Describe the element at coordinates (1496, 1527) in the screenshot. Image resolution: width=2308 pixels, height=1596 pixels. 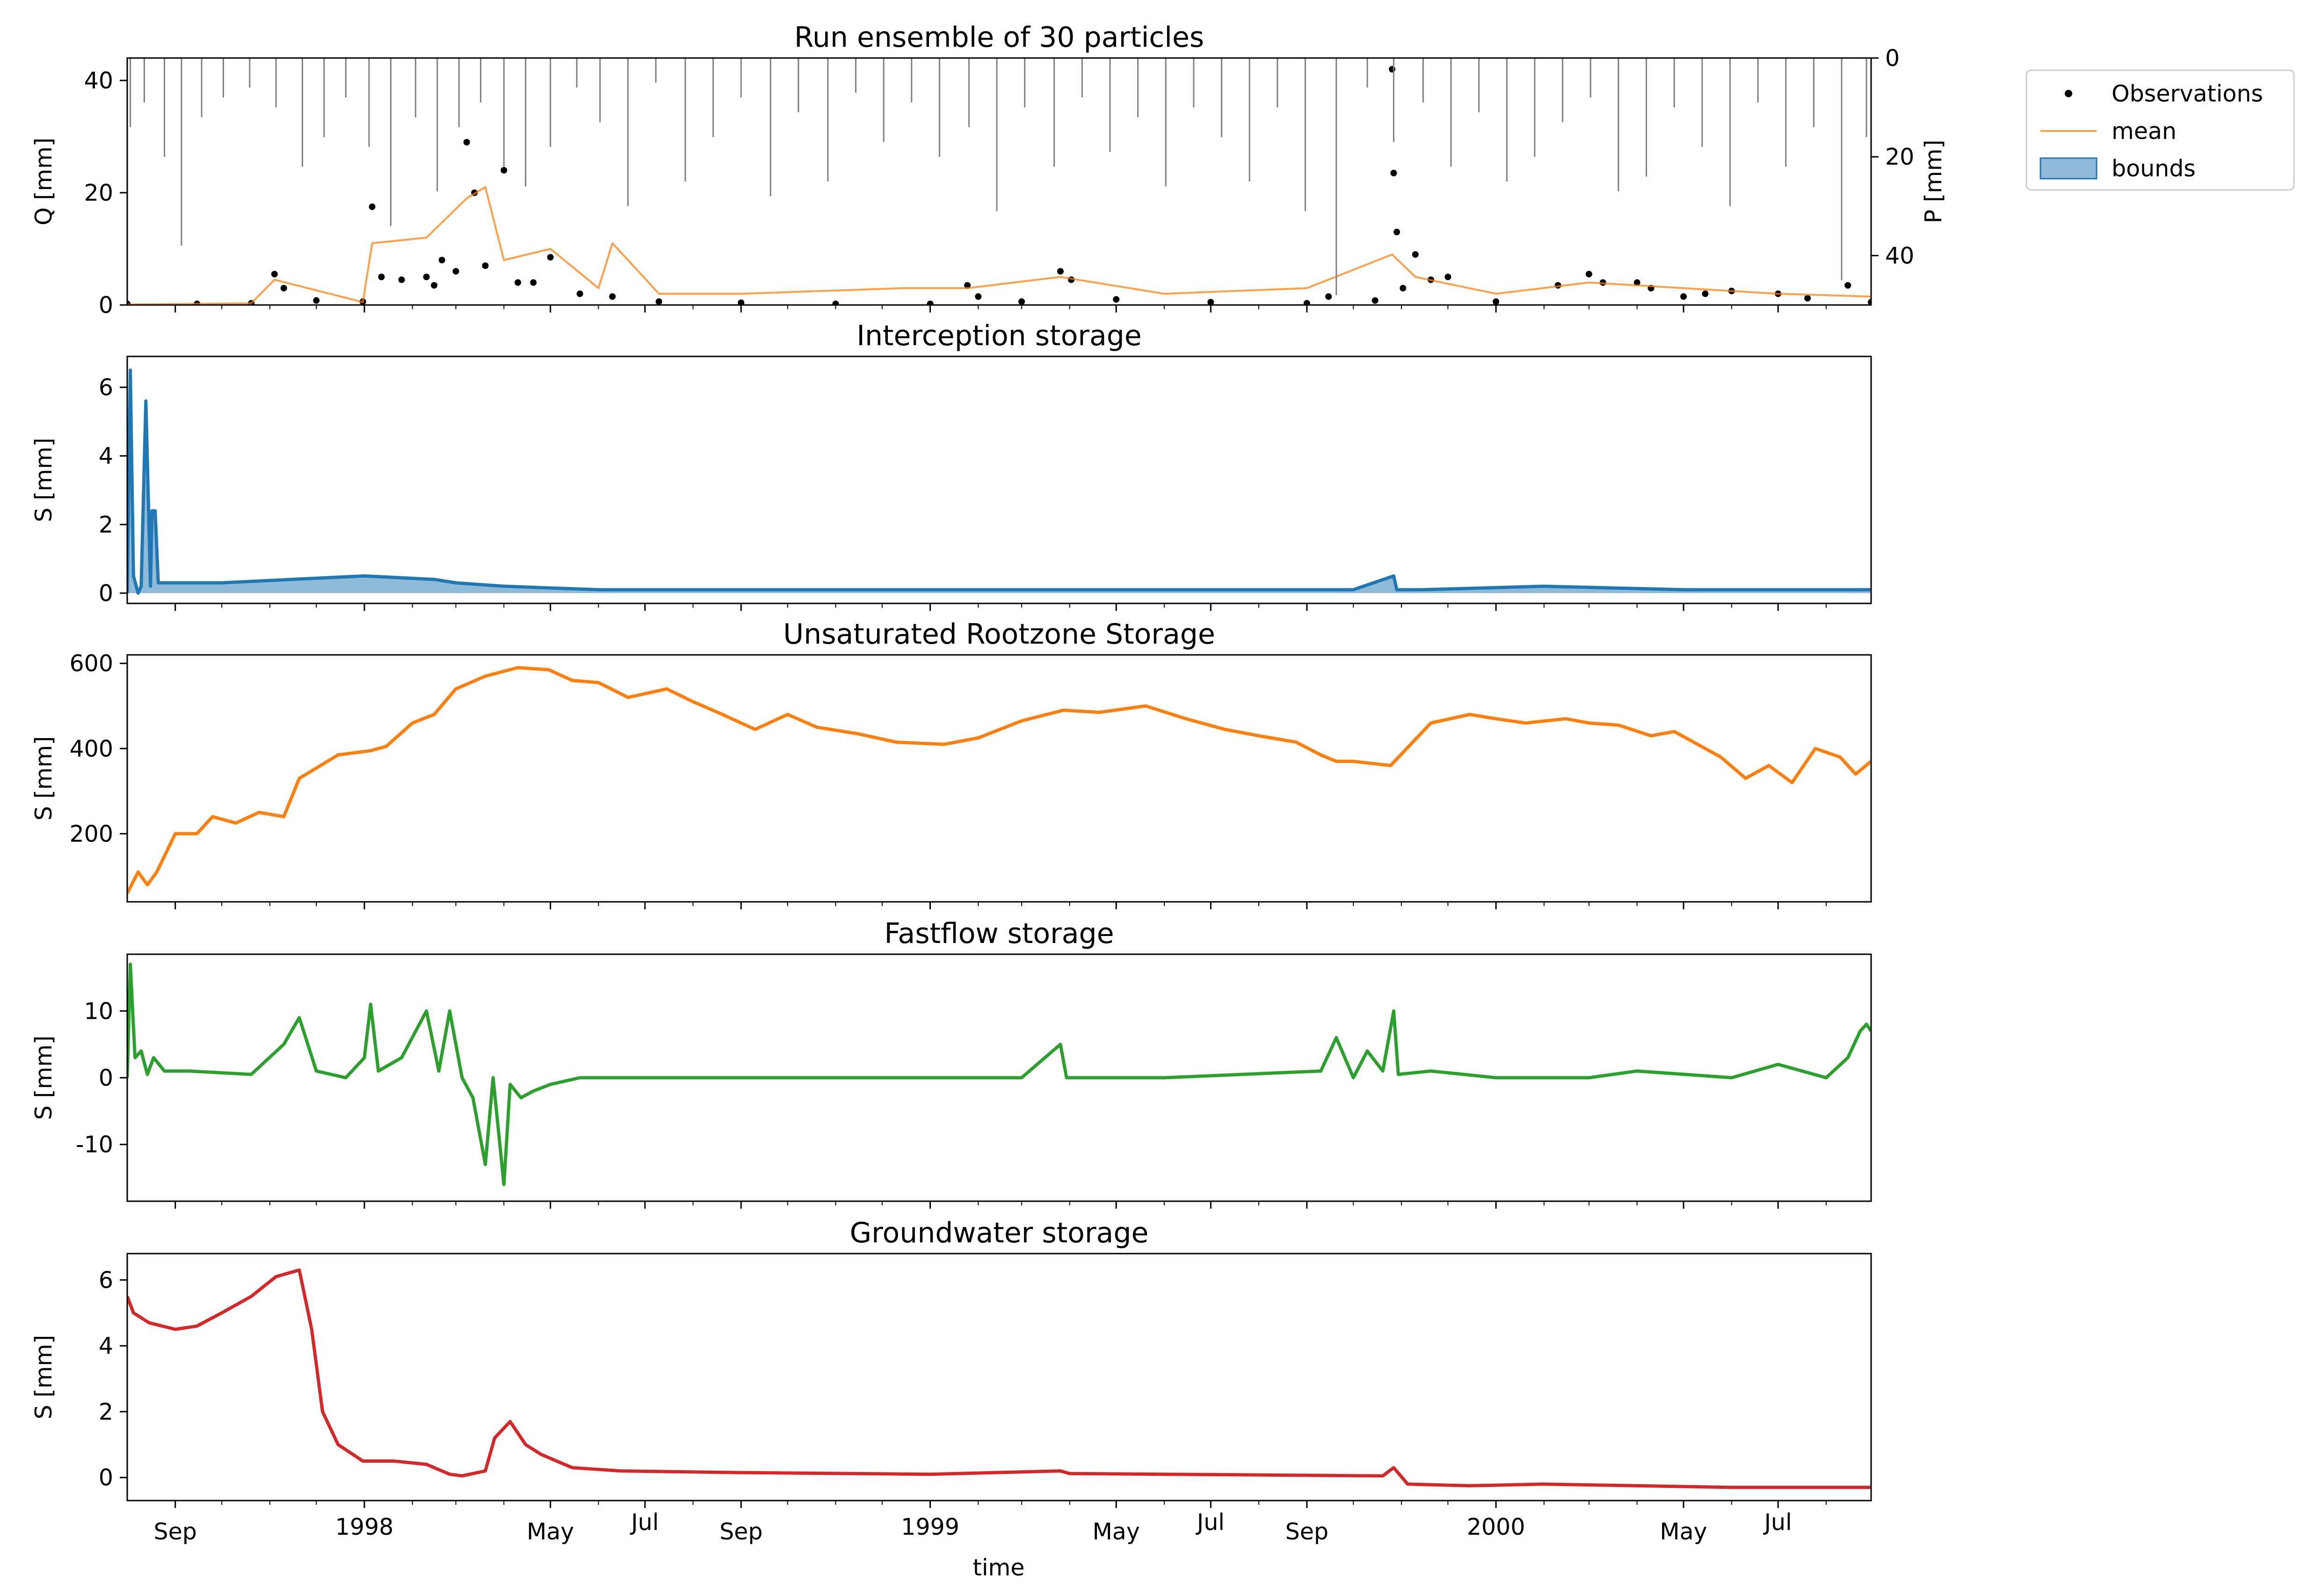
I see `x-tick-label: 2000` at that location.